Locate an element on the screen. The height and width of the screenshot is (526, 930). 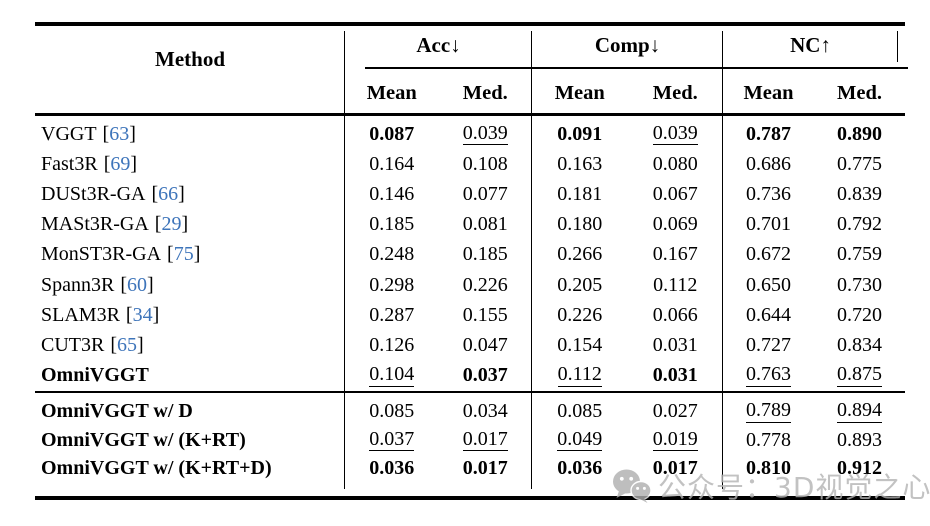
metric-value: 0.034 is located at coordinates (485, 410).